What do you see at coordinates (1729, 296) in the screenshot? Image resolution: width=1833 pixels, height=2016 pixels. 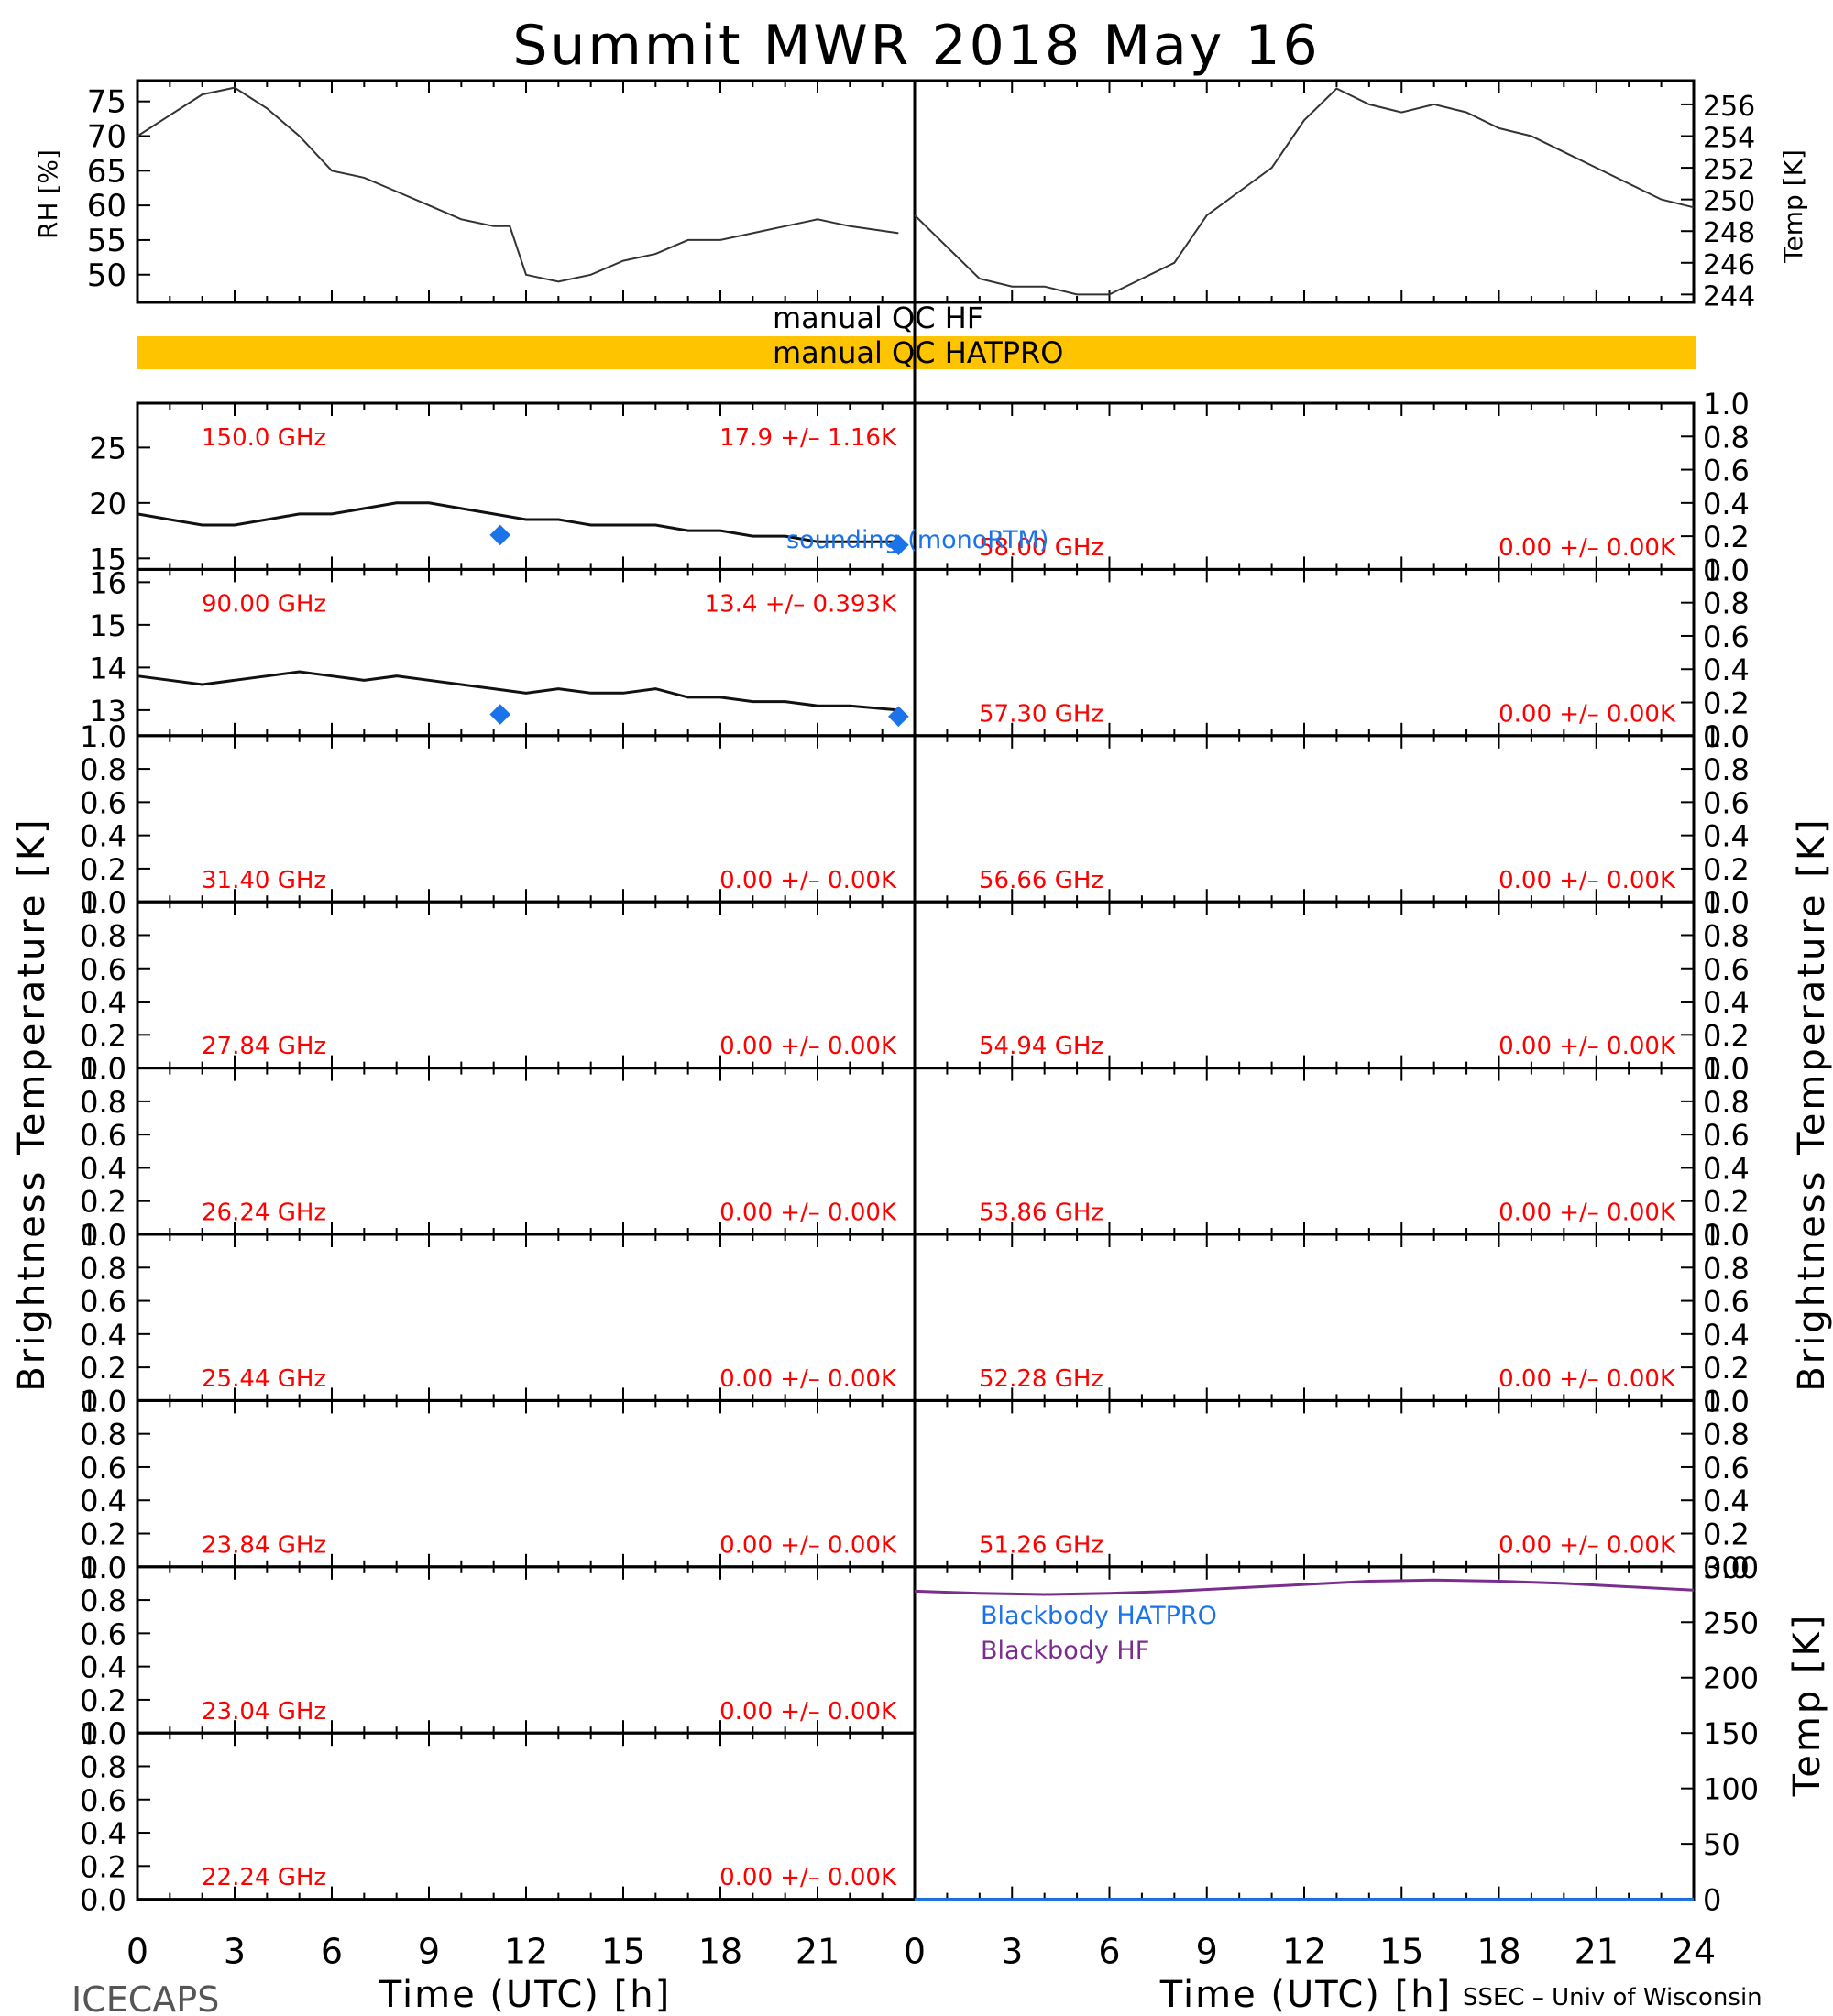 I see `y-tick-label: 244` at bounding box center [1729, 296].